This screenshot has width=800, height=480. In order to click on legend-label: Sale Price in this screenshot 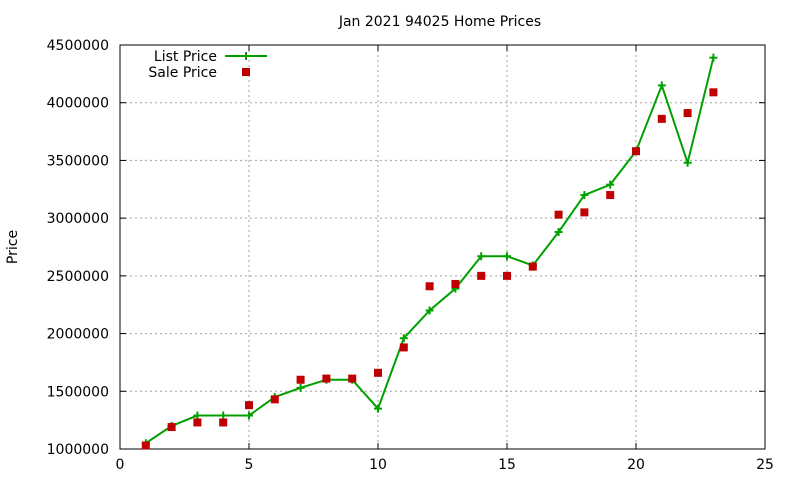, I will do `click(182, 73)`.